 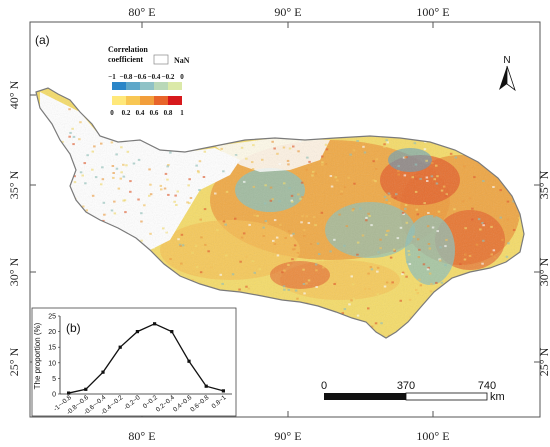 What do you see at coordinates (507, 73) in the screenshot?
I see `north-arrow-icon: N` at bounding box center [507, 73].